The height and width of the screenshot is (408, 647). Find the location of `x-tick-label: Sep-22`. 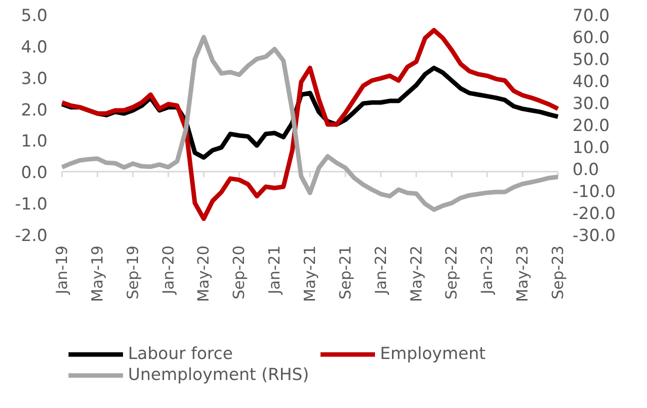

x-tick-label: Sep-22 is located at coordinates (451, 272).